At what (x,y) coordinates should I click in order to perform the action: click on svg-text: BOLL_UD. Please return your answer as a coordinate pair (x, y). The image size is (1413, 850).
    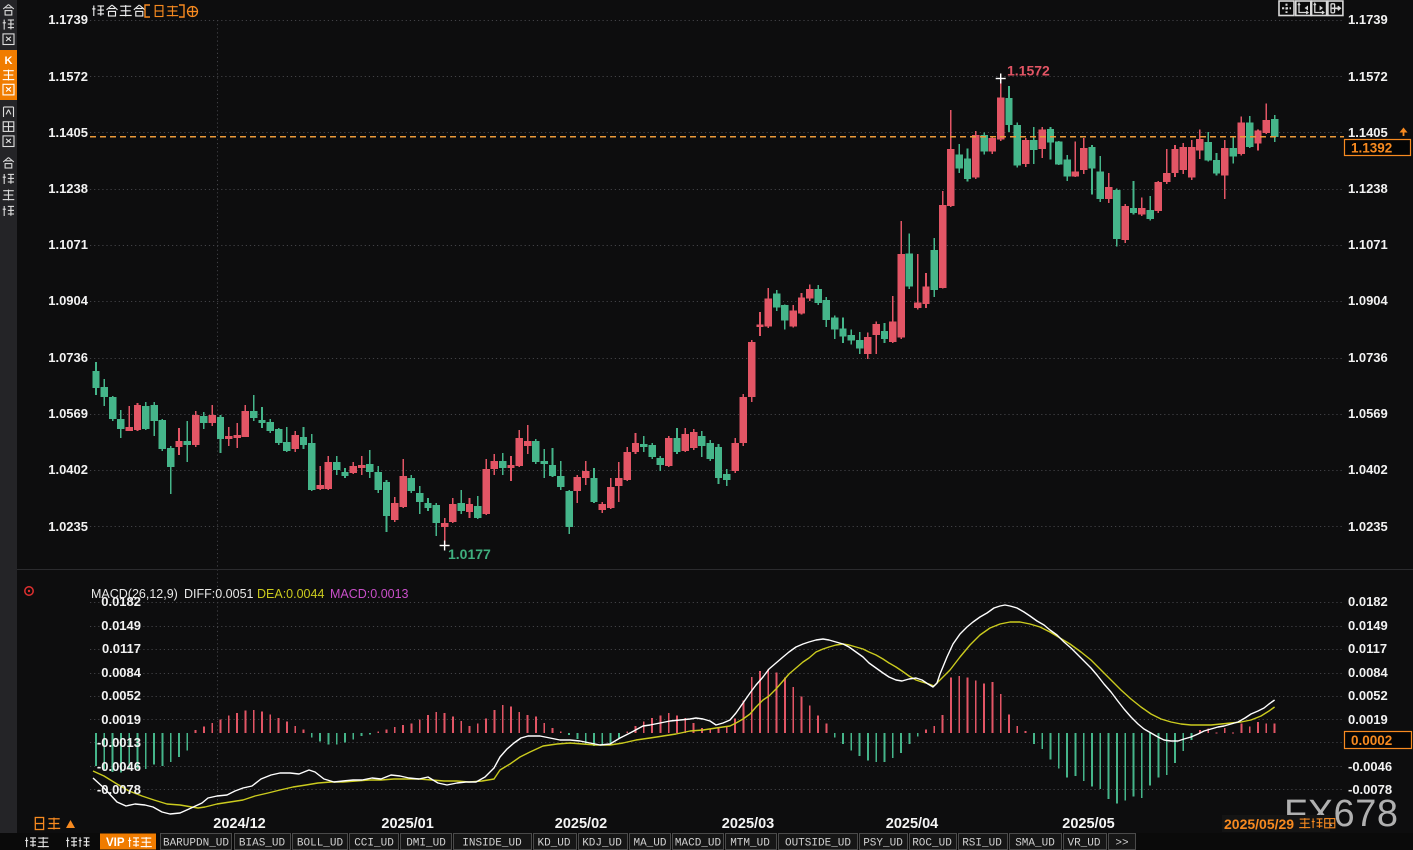
    Looking at the image, I should click on (320, 844).